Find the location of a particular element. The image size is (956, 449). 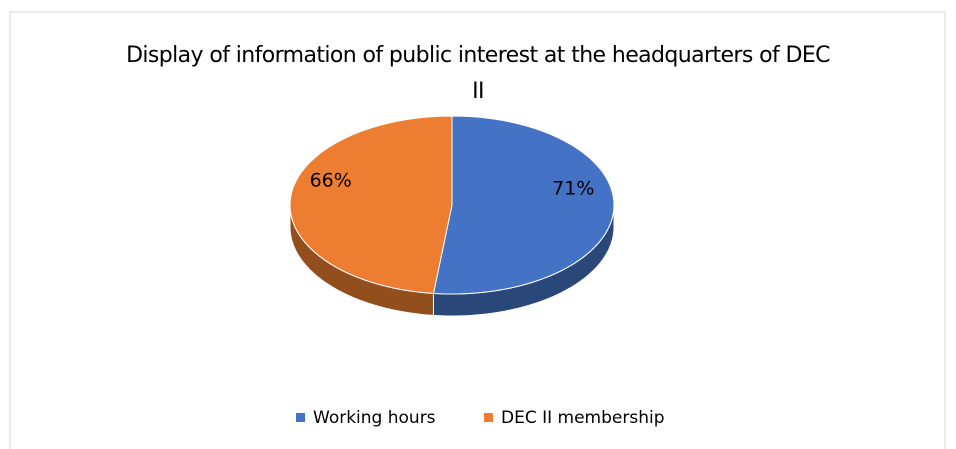

data-label: 71% is located at coordinates (573, 188).